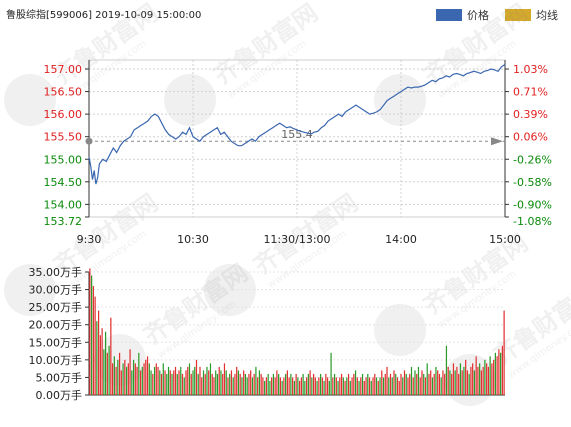 This screenshot has height=427, width=571. What do you see at coordinates (56, 325) in the screenshot?
I see `volume-tick-label: 20.00万手` at bounding box center [56, 325].